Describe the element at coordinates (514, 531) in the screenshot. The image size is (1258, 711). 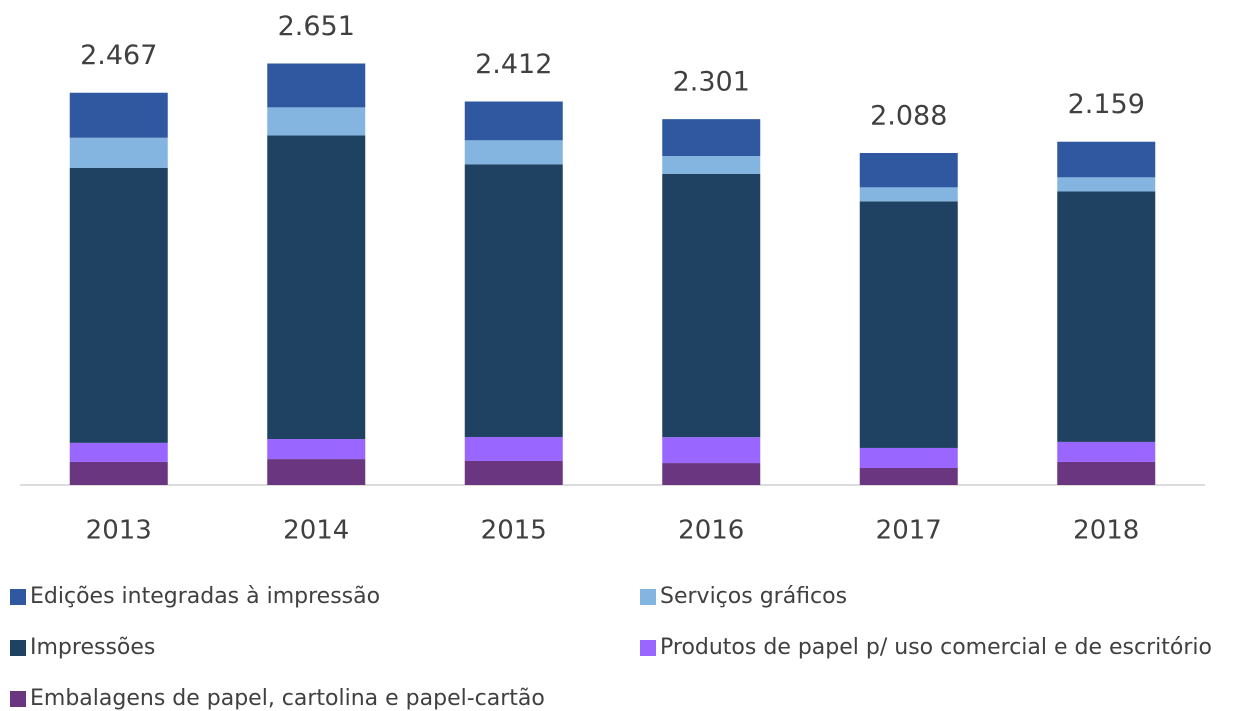
I see `x-tick-label: 2015` at that location.